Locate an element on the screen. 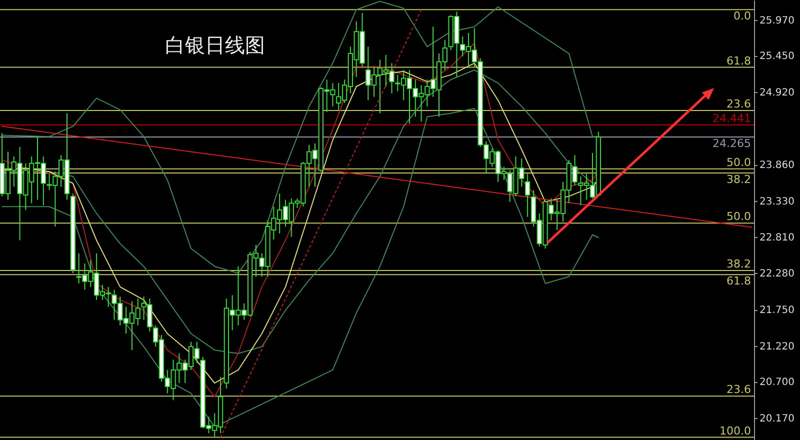 The height and width of the screenshot is (440, 800). ref-line-label: 24.265 is located at coordinates (731, 143).